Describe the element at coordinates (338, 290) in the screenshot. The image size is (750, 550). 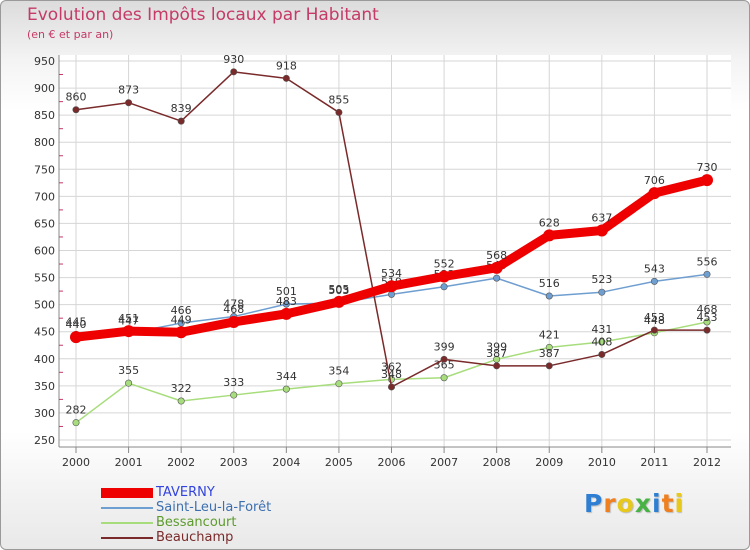
I see `data-label-saint-leu-la-for-t: 503` at that location.